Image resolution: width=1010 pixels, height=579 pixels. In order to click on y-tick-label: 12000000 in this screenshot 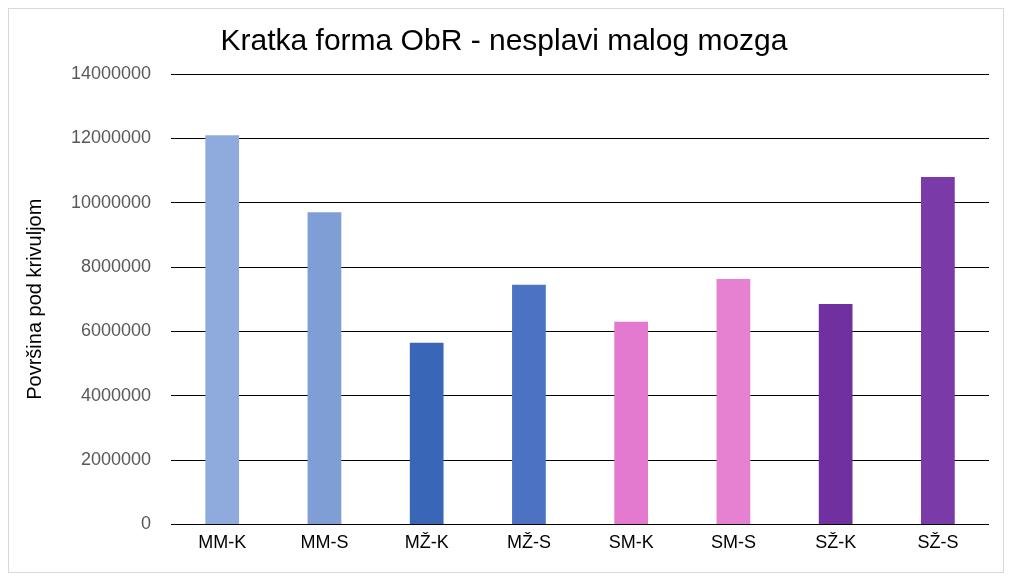, I will do `click(111, 137)`.